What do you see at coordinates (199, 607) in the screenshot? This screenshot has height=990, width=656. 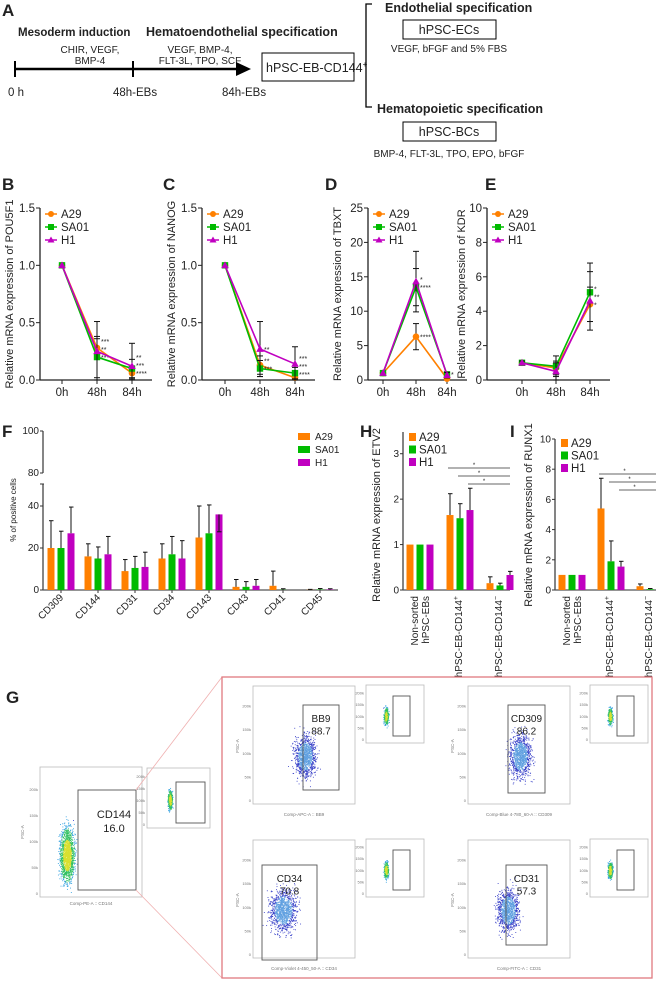 I see `x-tick-label: CD143` at bounding box center [199, 607].